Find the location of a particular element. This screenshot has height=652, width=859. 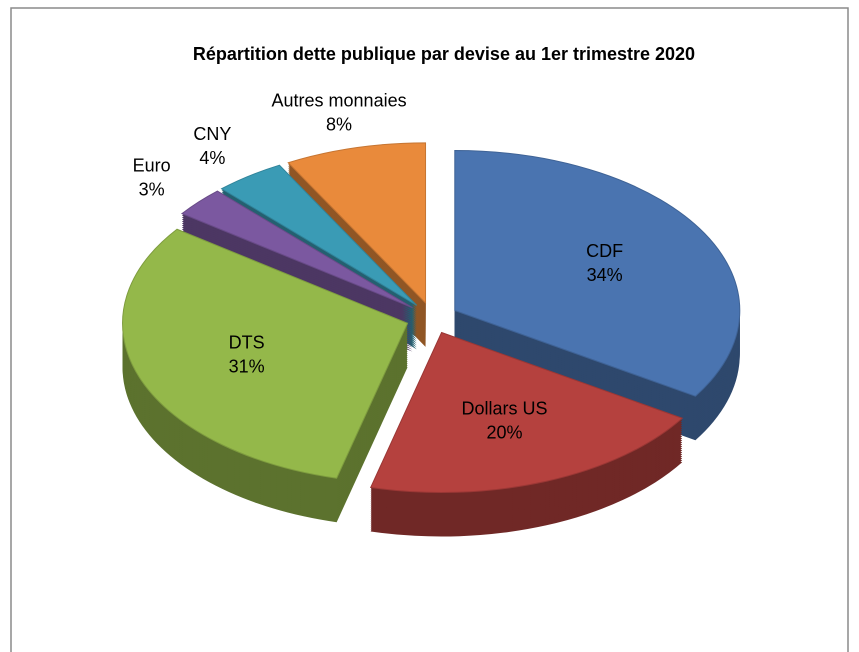

data-label-value: 31% is located at coordinates (247, 367).